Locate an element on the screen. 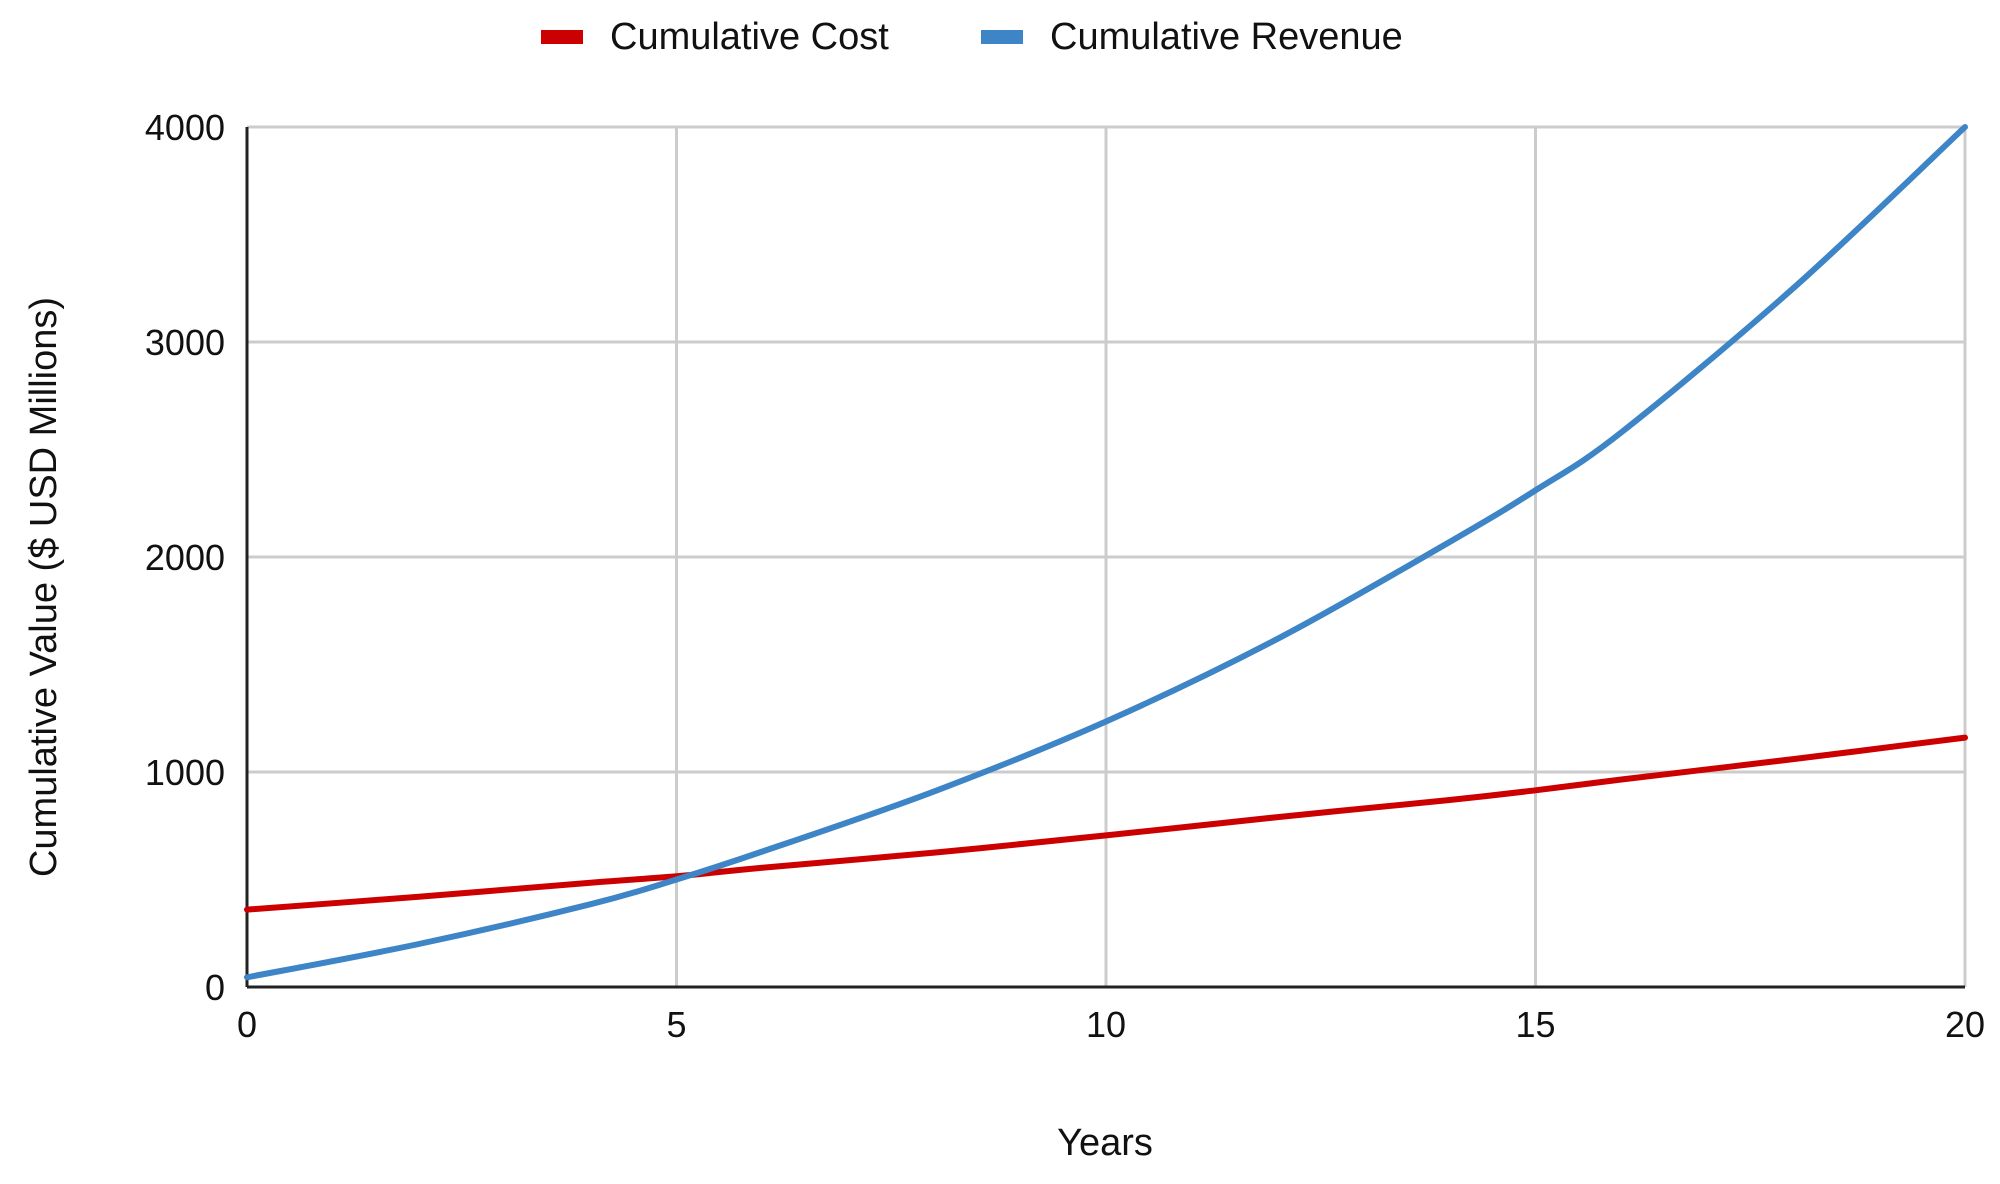  legend-swatch-revenue is located at coordinates (1002, 37).